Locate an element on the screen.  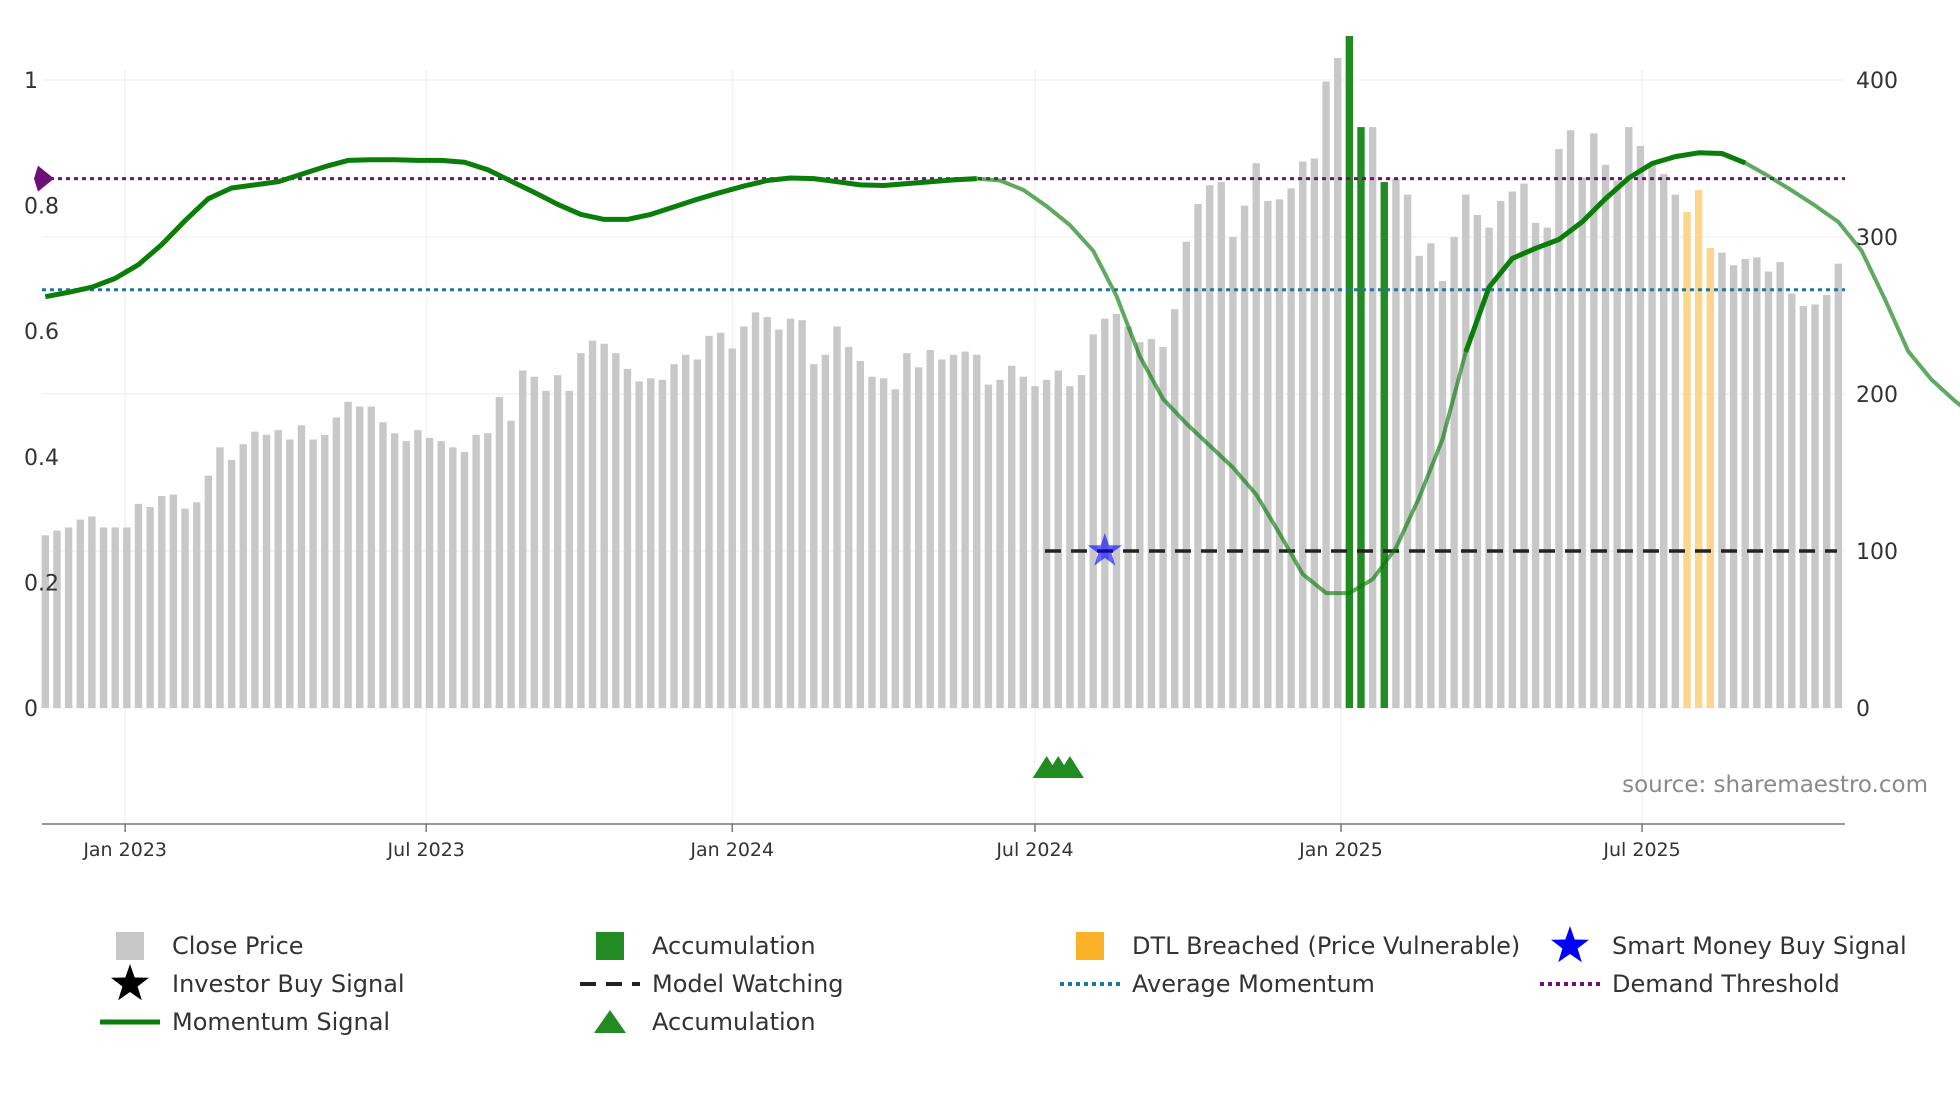
legend-item: Close Price is located at coordinates (210, 946).